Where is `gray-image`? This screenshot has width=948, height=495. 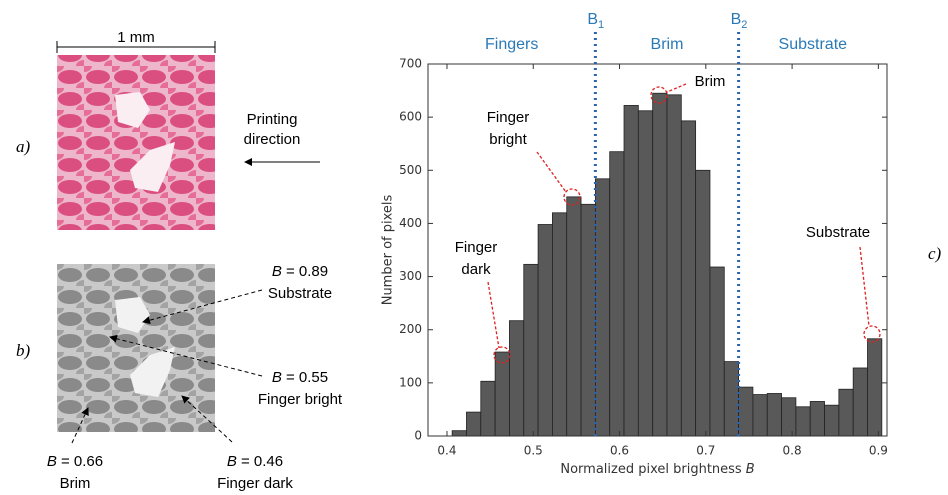 gray-image is located at coordinates (136, 348).